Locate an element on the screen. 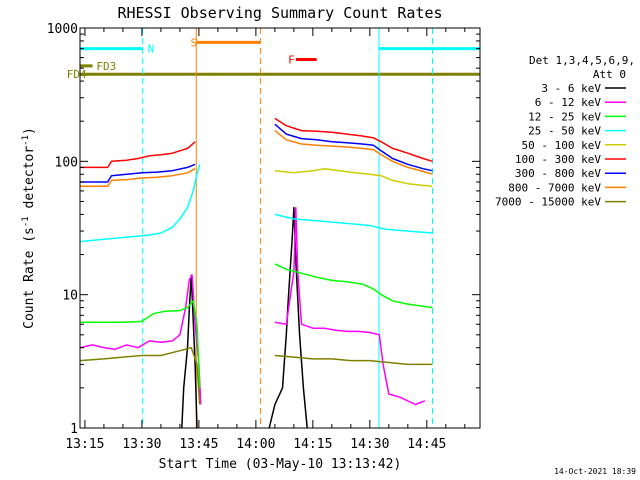  x-tick-label-2: 13:45 is located at coordinates (198, 444).